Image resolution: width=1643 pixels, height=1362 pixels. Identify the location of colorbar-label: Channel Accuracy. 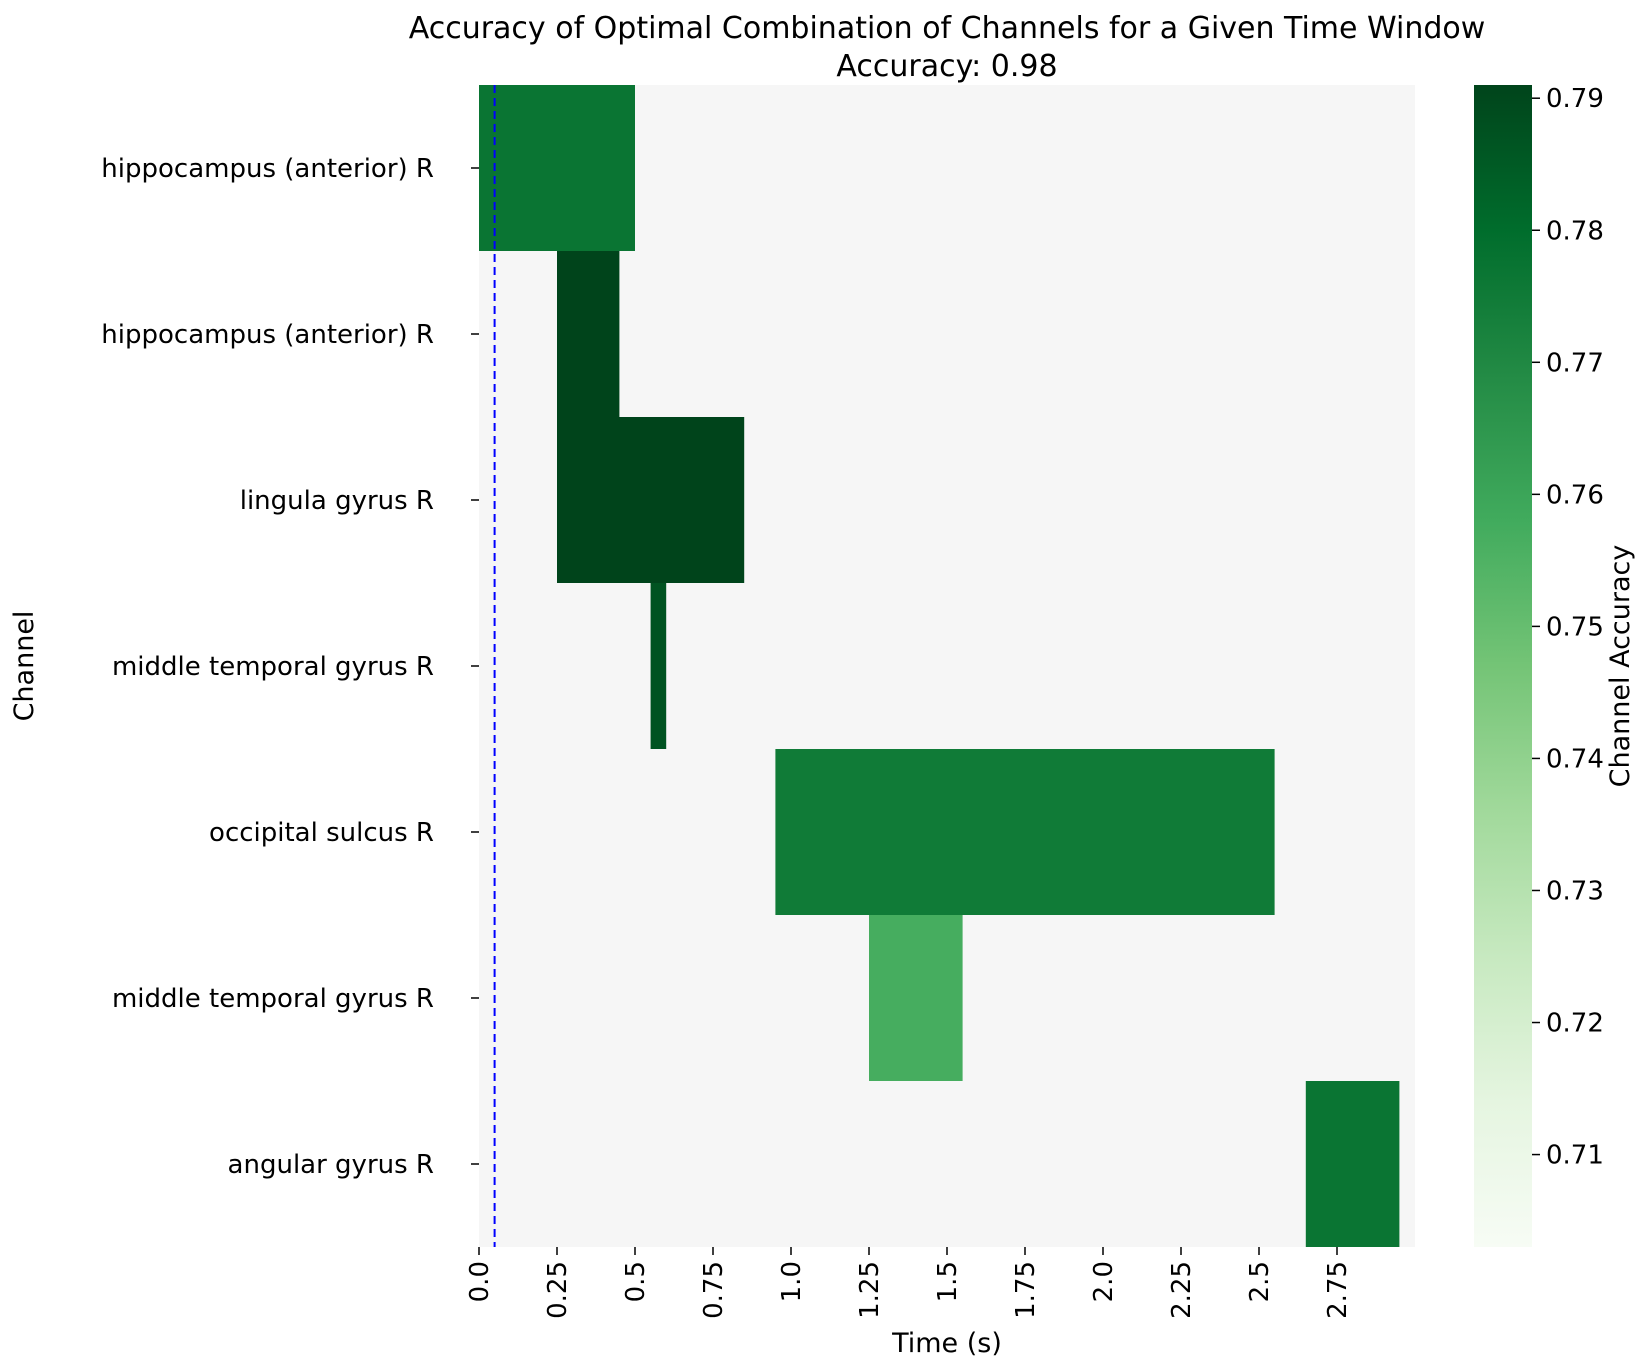
(1620, 666).